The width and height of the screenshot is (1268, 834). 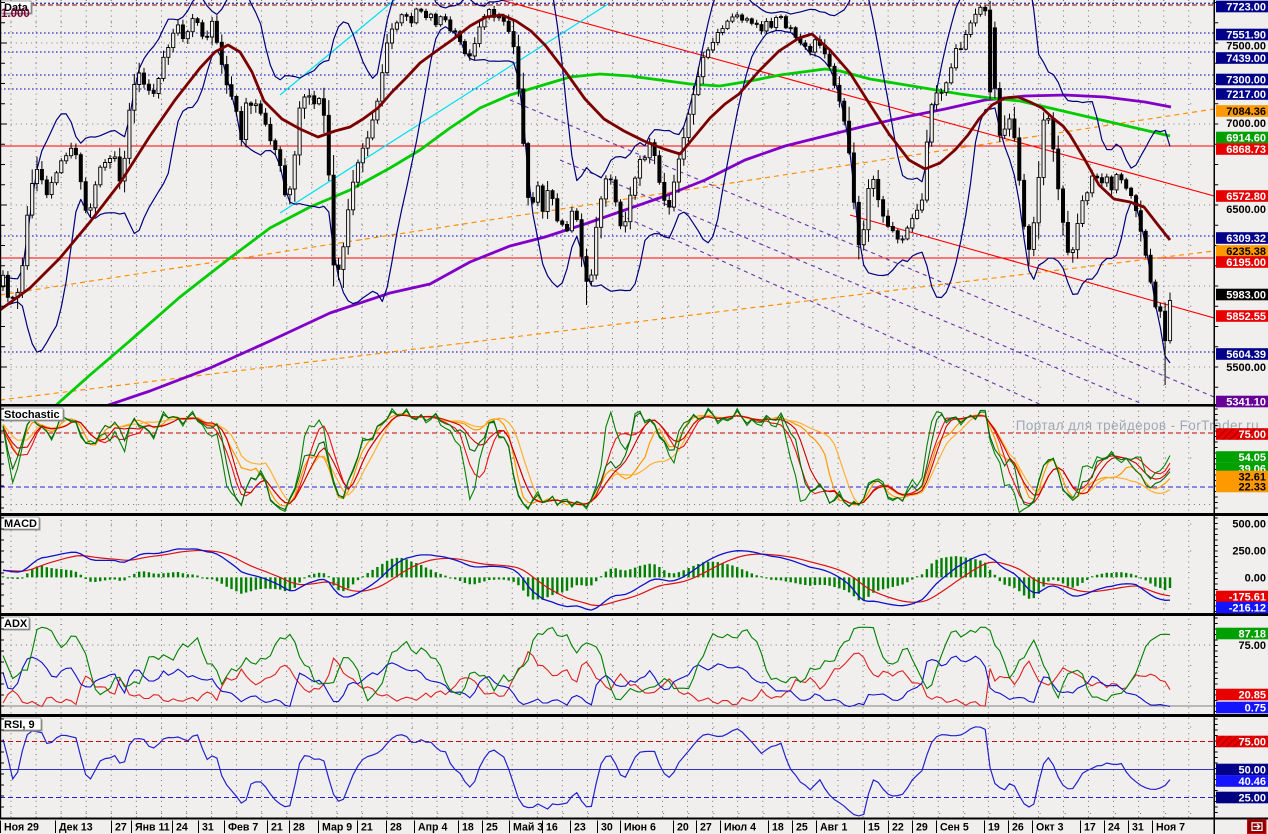 What do you see at coordinates (1255, 709) in the screenshot?
I see `svg-text: 0.75` at bounding box center [1255, 709].